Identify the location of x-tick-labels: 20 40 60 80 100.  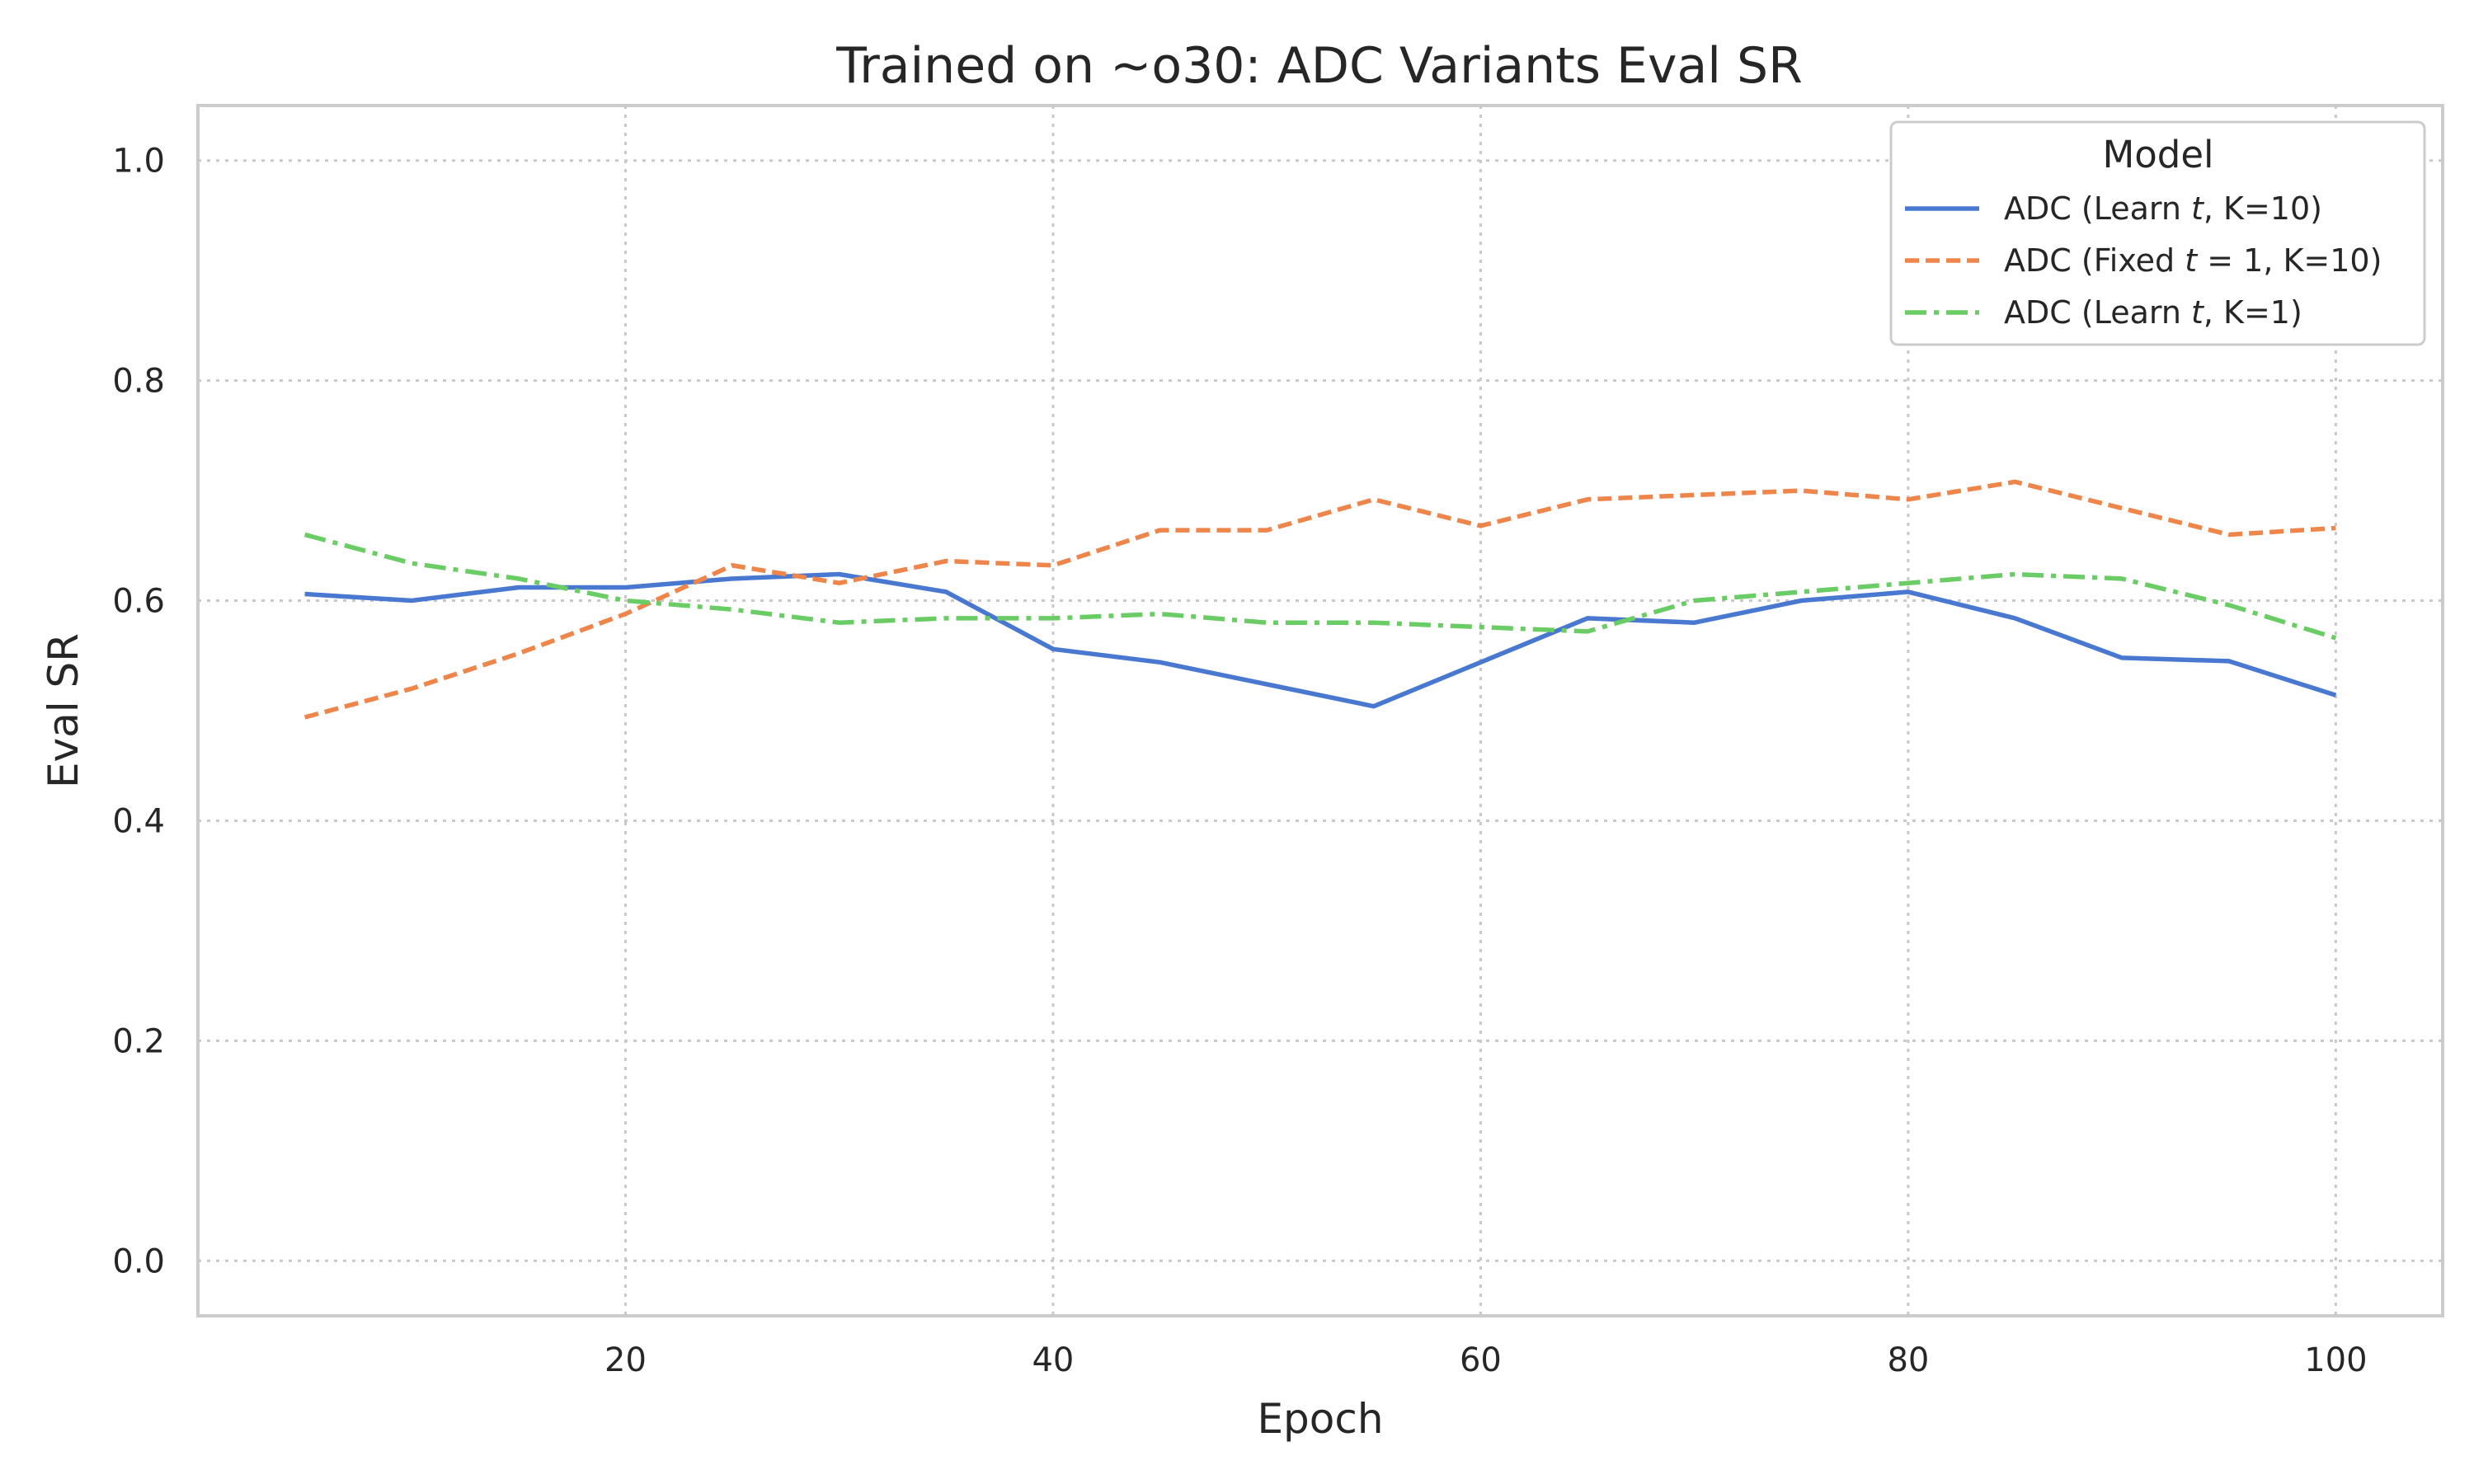
(1486, 1360).